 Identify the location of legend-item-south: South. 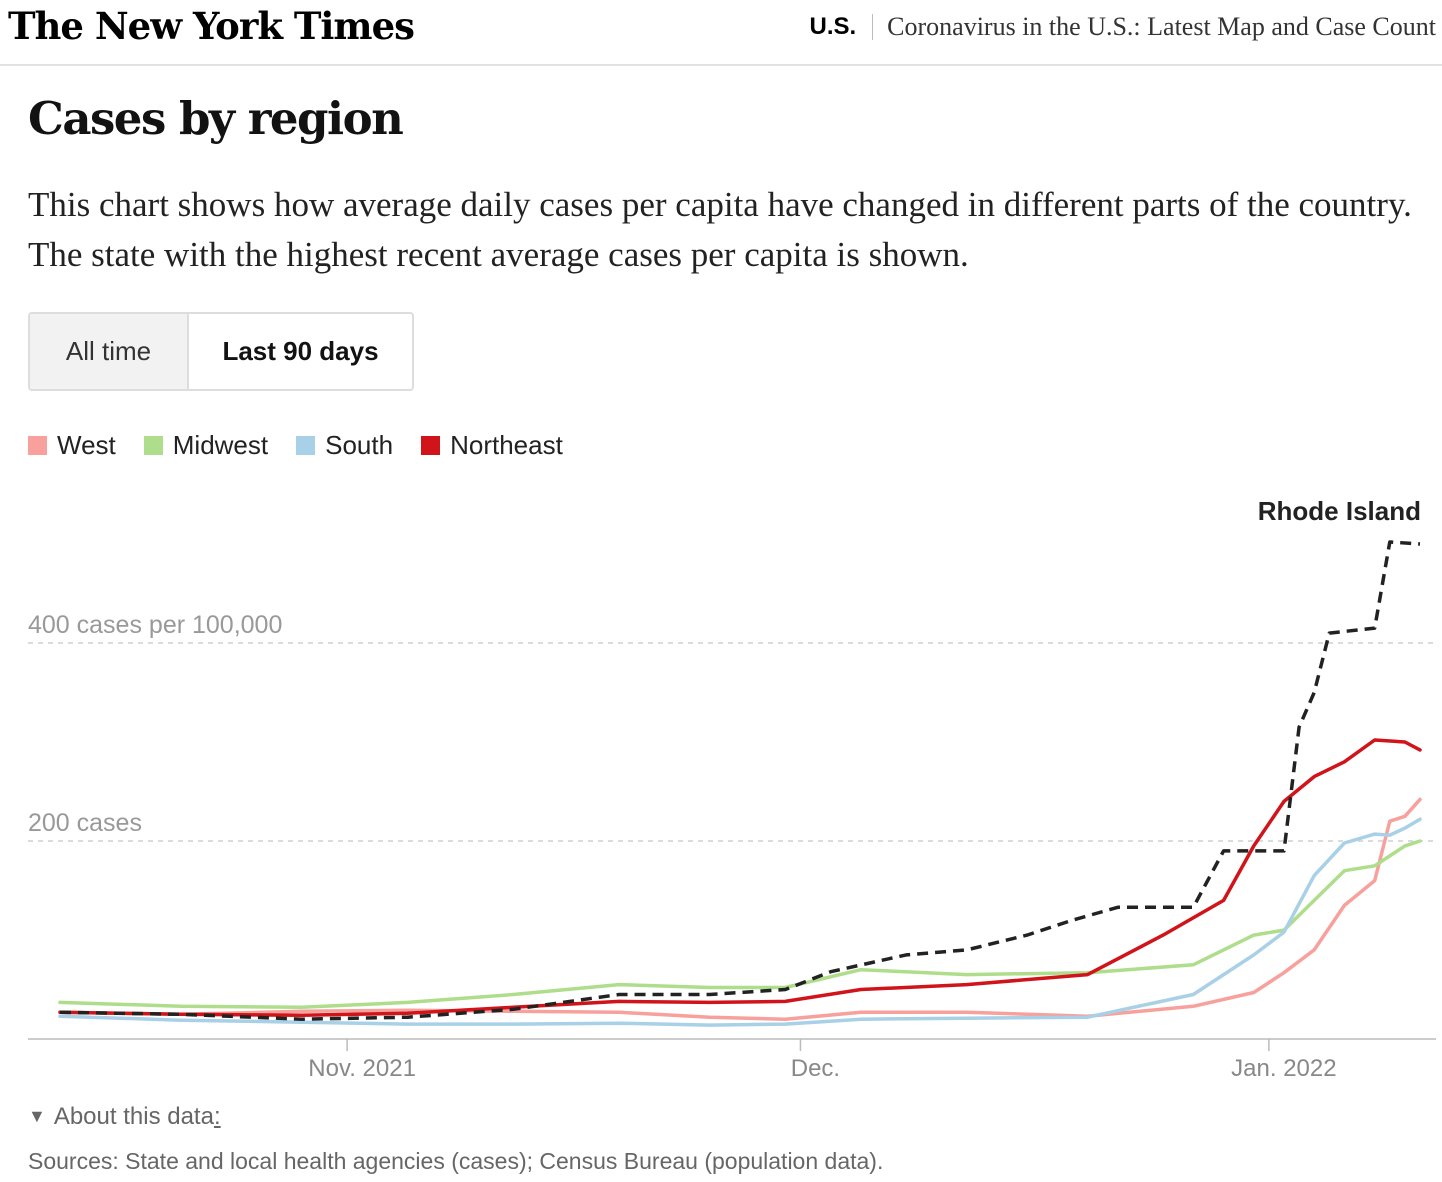
(344, 445).